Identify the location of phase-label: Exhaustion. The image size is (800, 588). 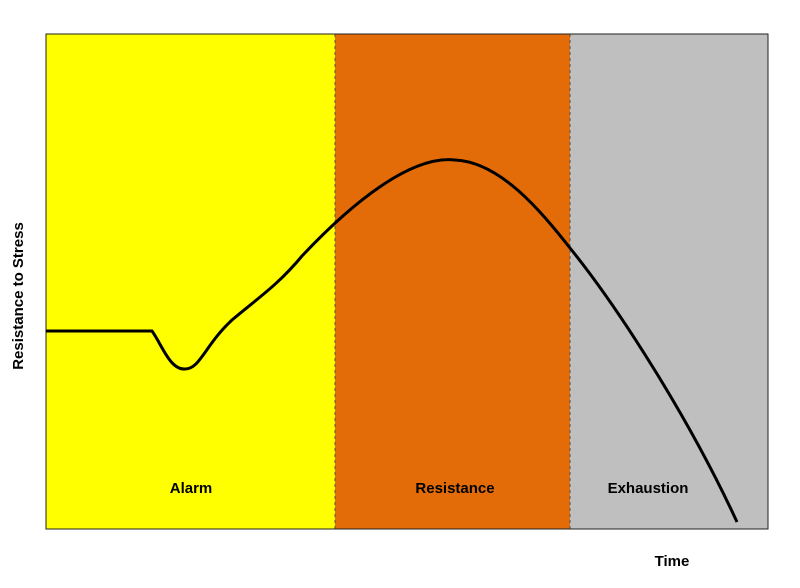
(648, 488).